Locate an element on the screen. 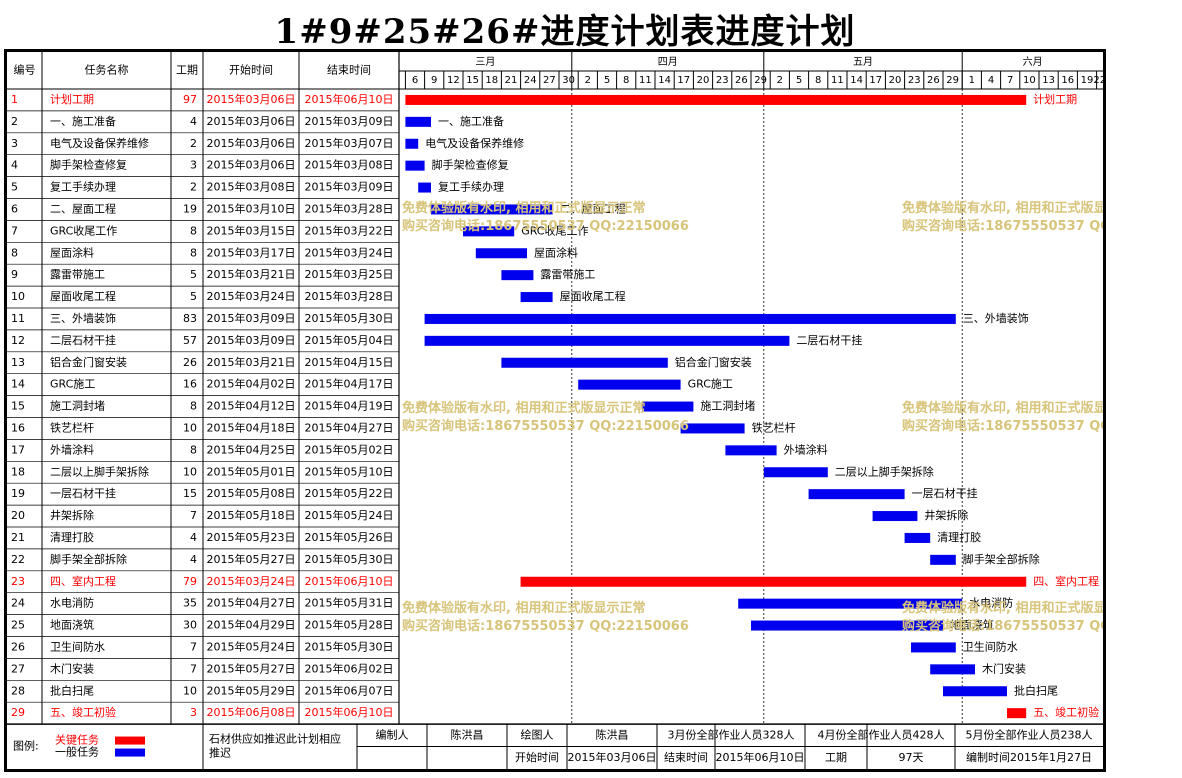 The image size is (1182, 778). task-start: 2015年04月02日 is located at coordinates (251, 384).